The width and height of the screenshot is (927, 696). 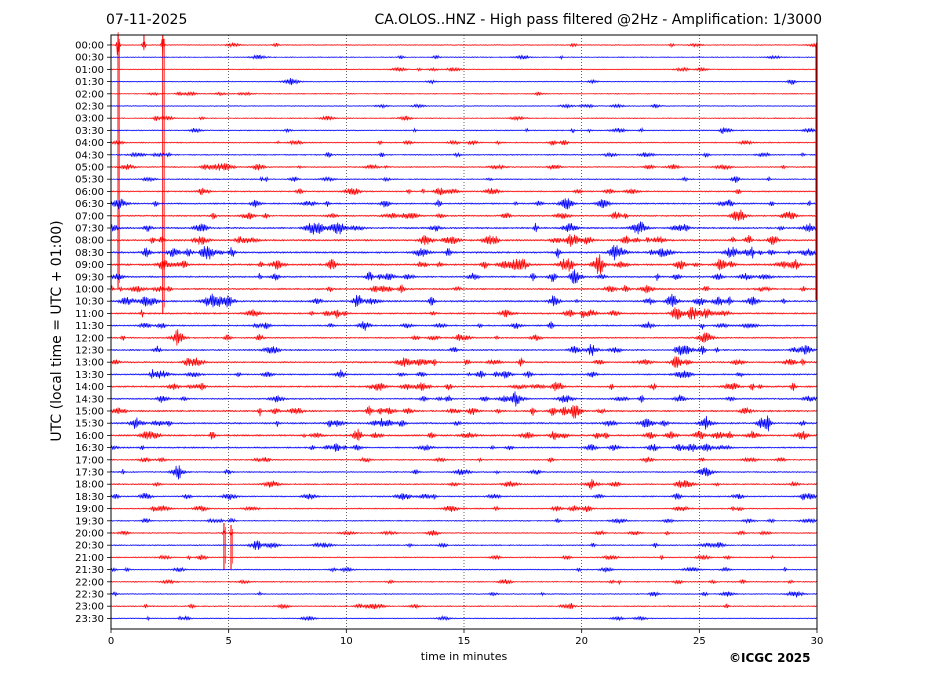 I want to click on y-tick-label: 03:30, so click(x=89, y=131).